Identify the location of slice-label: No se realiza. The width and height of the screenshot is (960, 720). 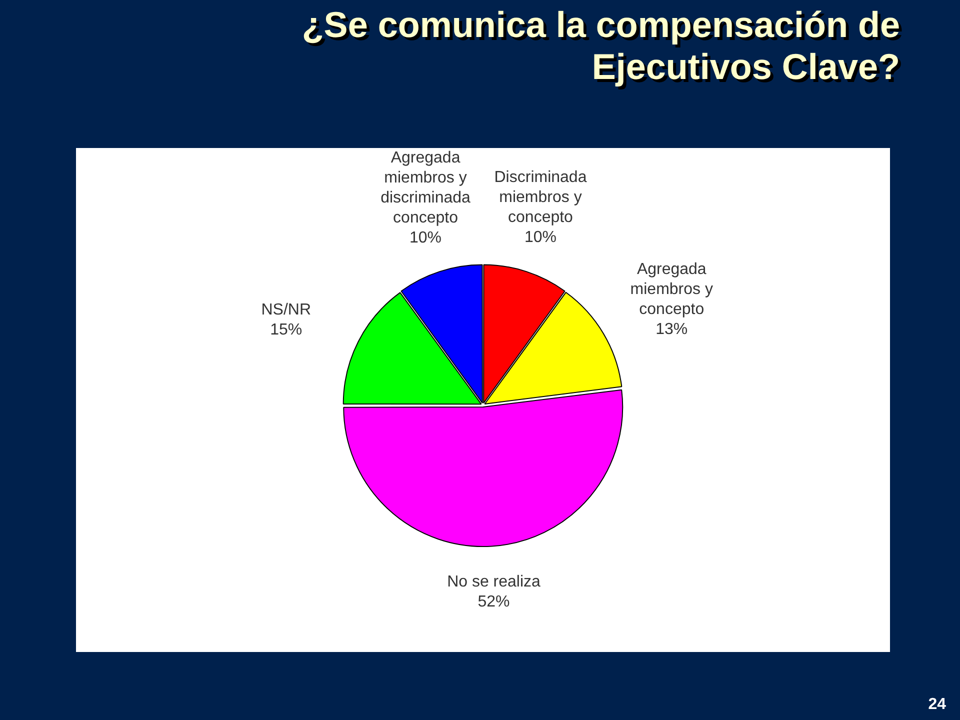
(494, 582).